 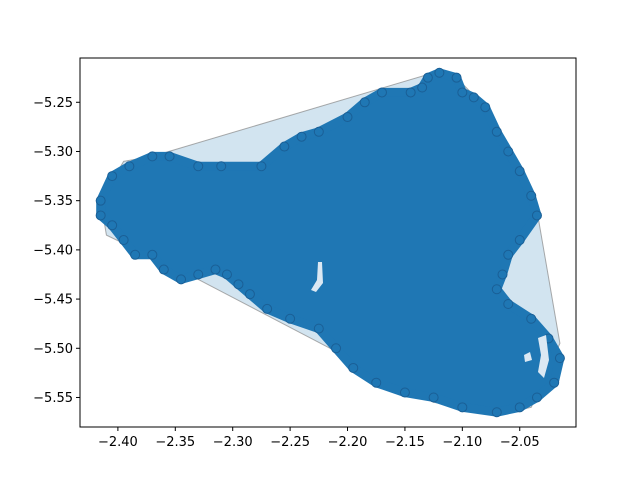 What do you see at coordinates (348, 442) in the screenshot?
I see `x-tick-label: −2.20` at bounding box center [348, 442].